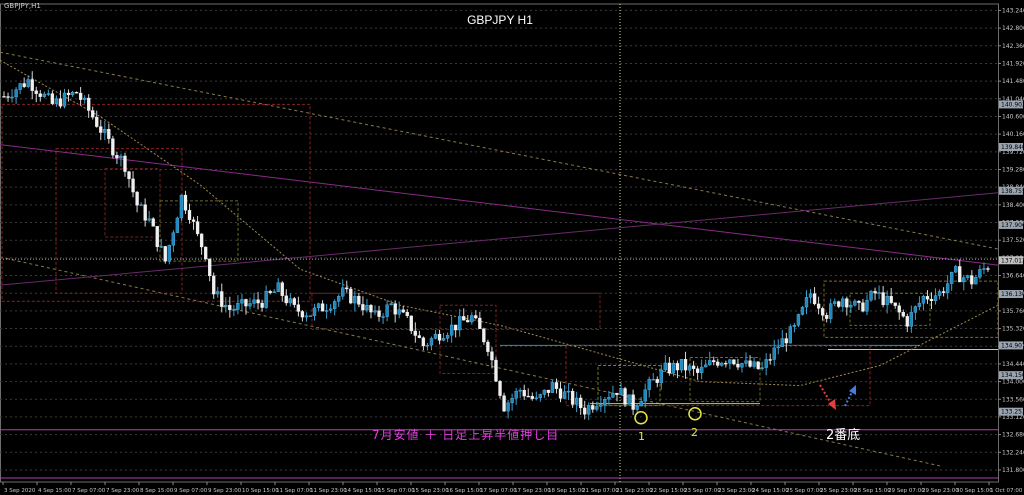  What do you see at coordinates (1013, 311) in the screenshot?
I see `y-tick-label: 135.760` at bounding box center [1013, 311].